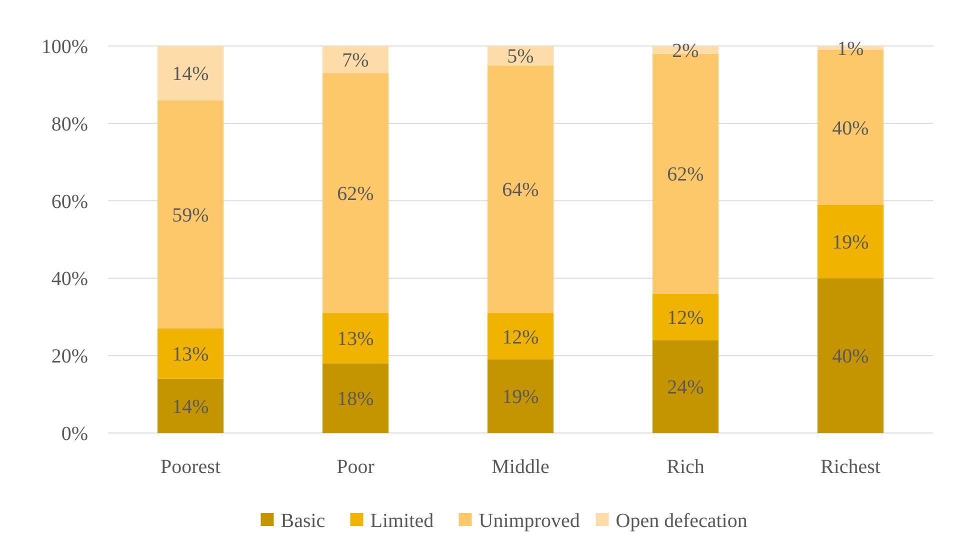 The height and width of the screenshot is (542, 961). I want to click on legend-label: Basic, so click(303, 521).